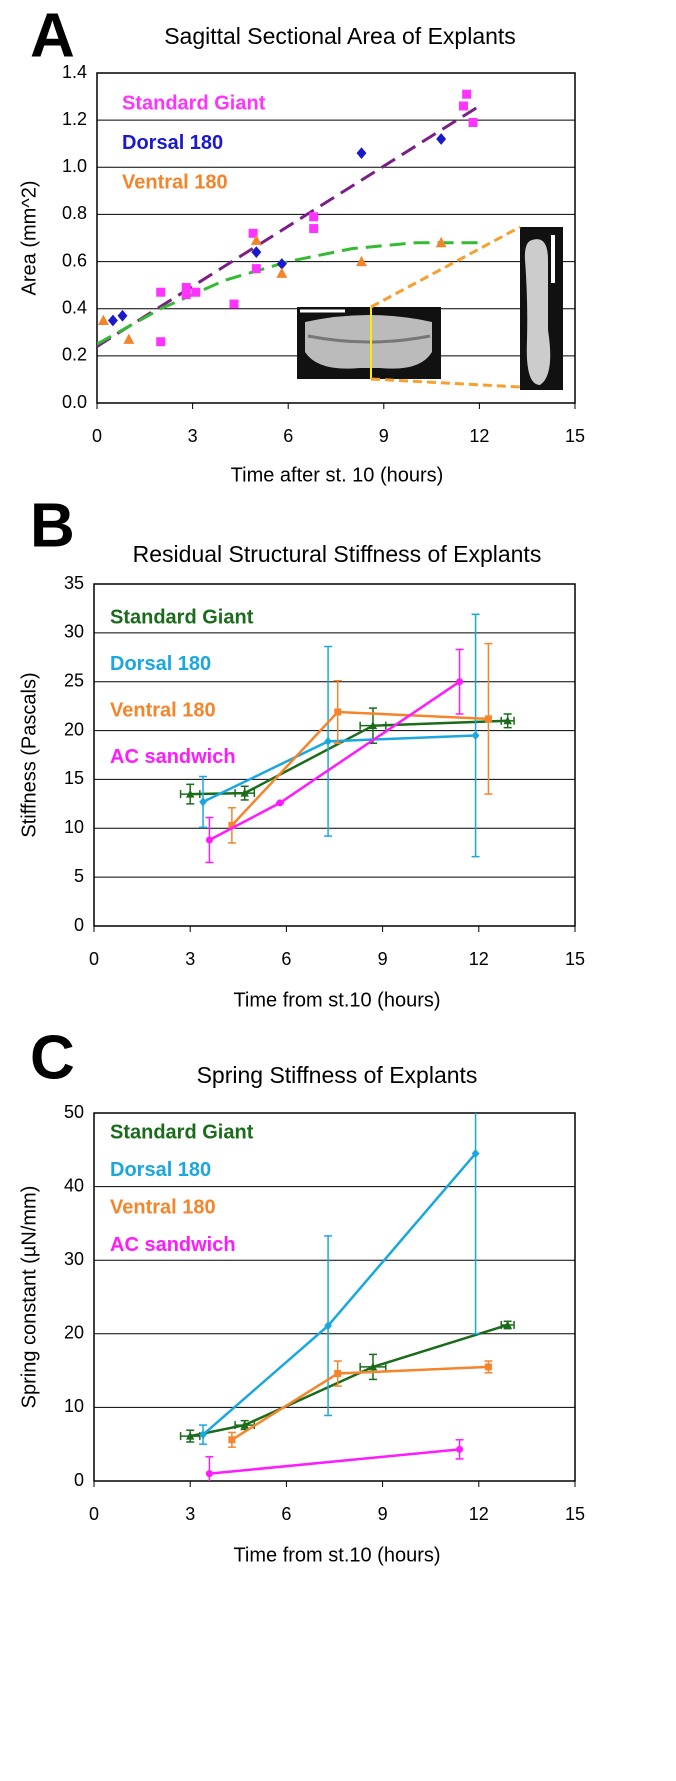 The image size is (676, 1781). Describe the element at coordinates (74, 72) in the screenshot. I see `y-tick-label: 1.4` at that location.